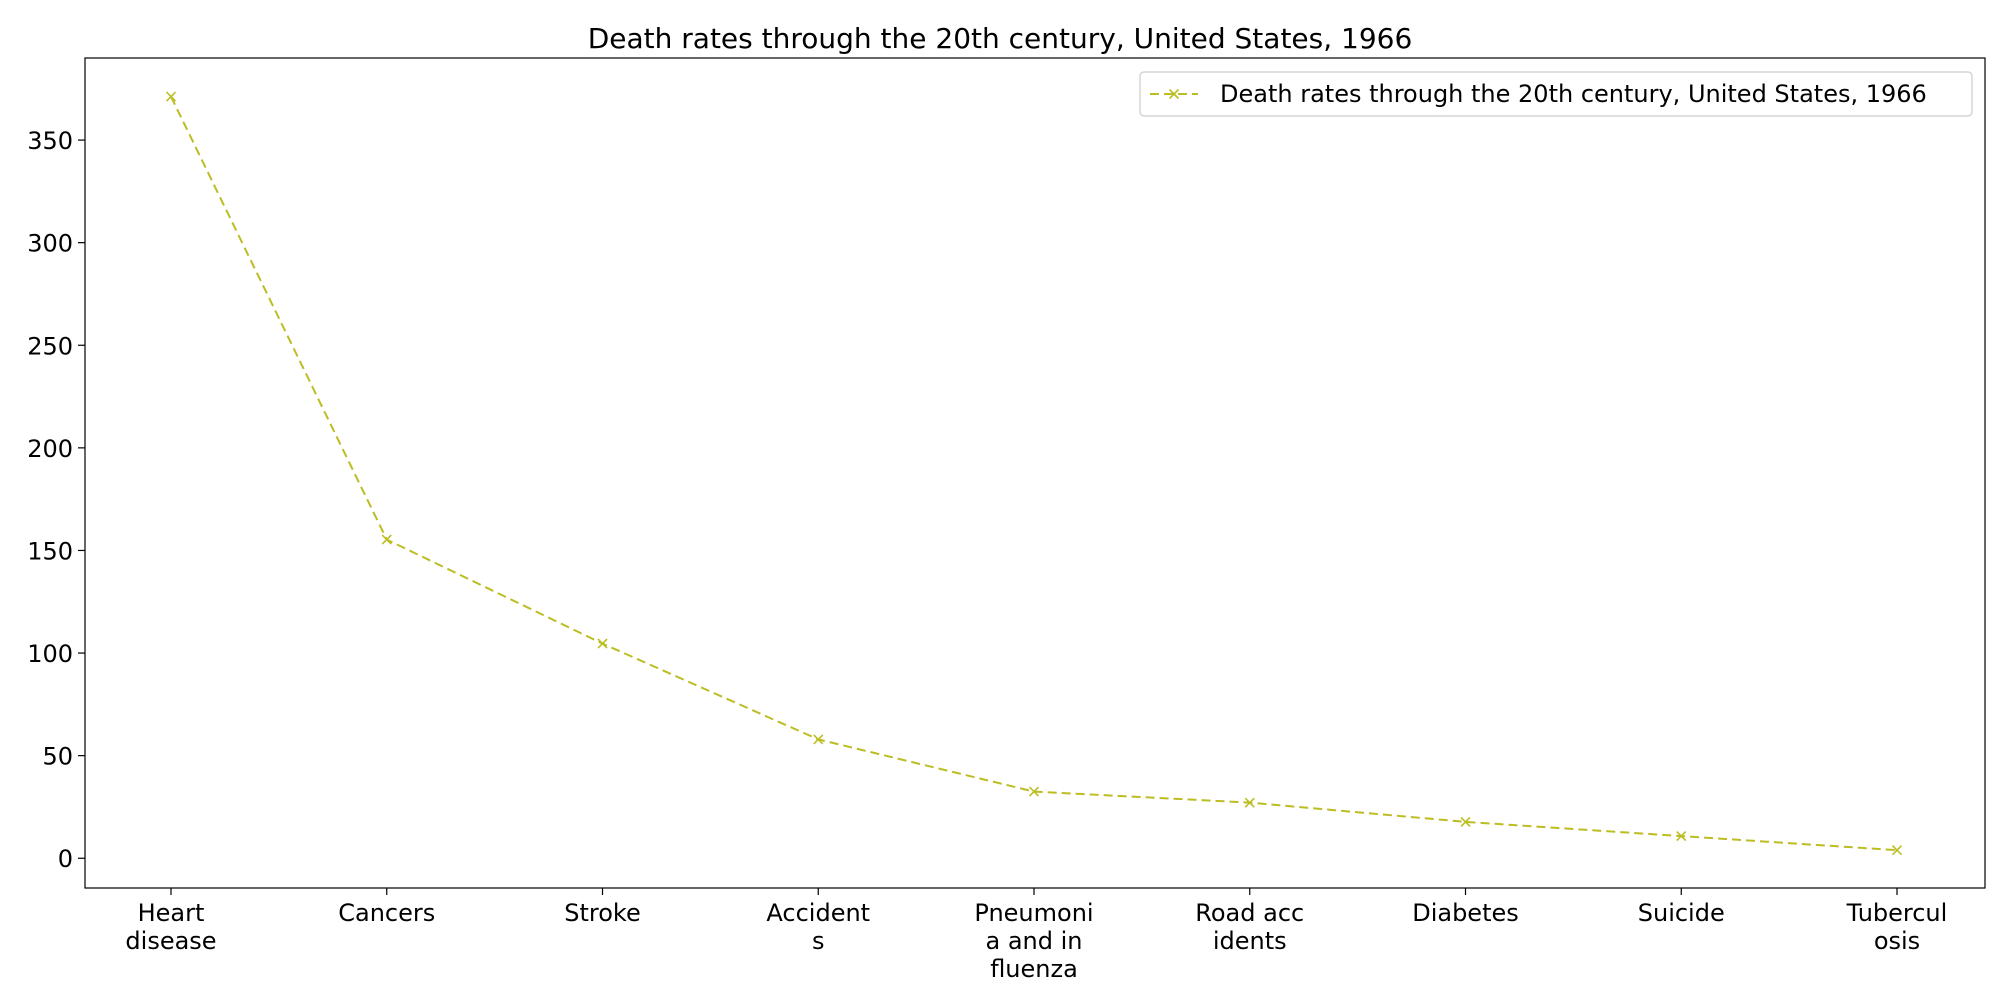 The image size is (2000, 1004). I want to click on legend-box, so click(1556, 94).